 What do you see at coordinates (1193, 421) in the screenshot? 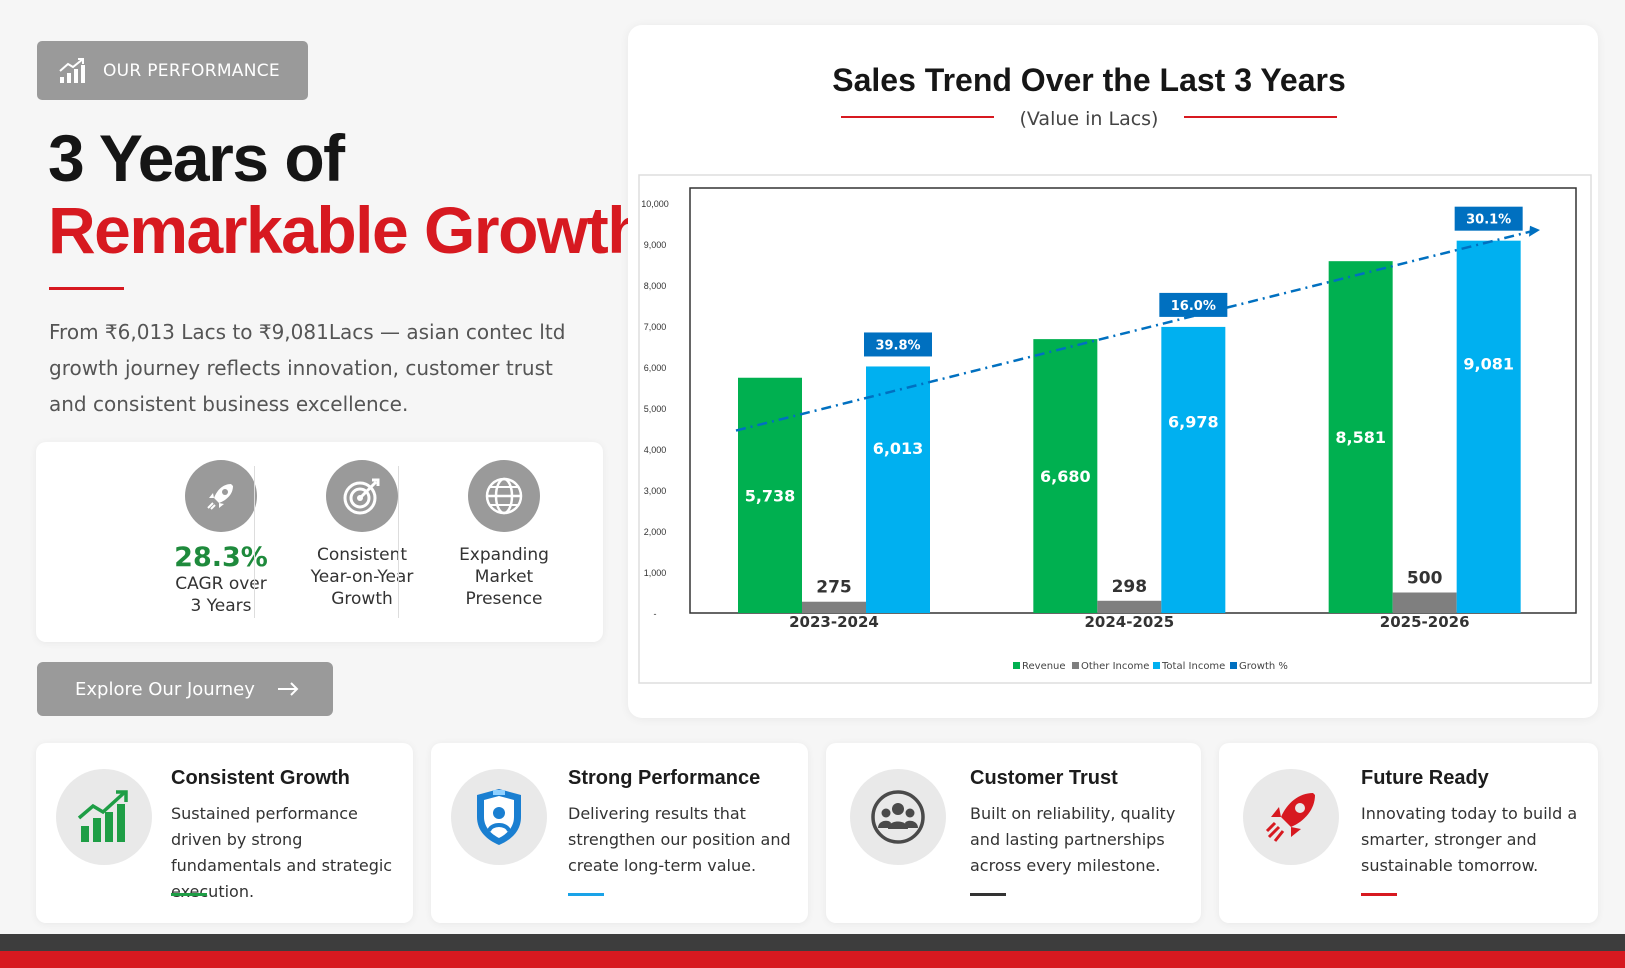
I see `data-label-total-income: 6,978` at bounding box center [1193, 421].